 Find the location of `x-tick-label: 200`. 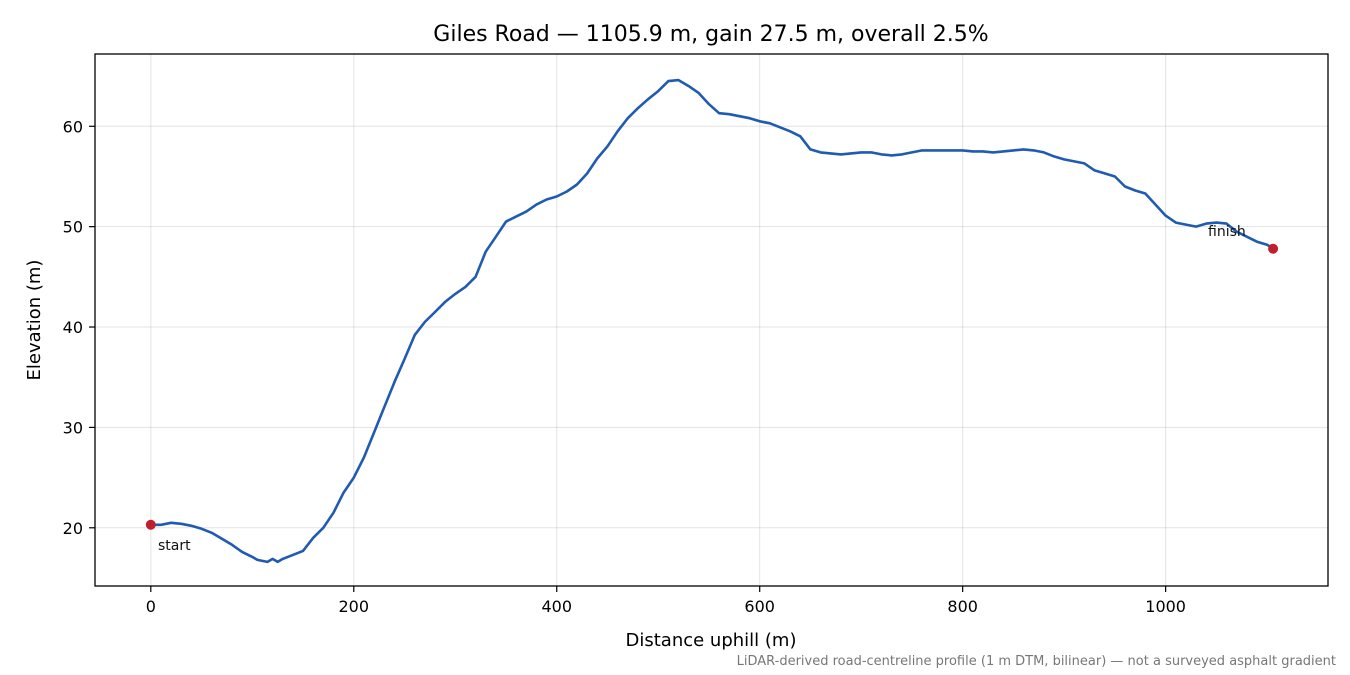

x-tick-label: 200 is located at coordinates (354, 606).